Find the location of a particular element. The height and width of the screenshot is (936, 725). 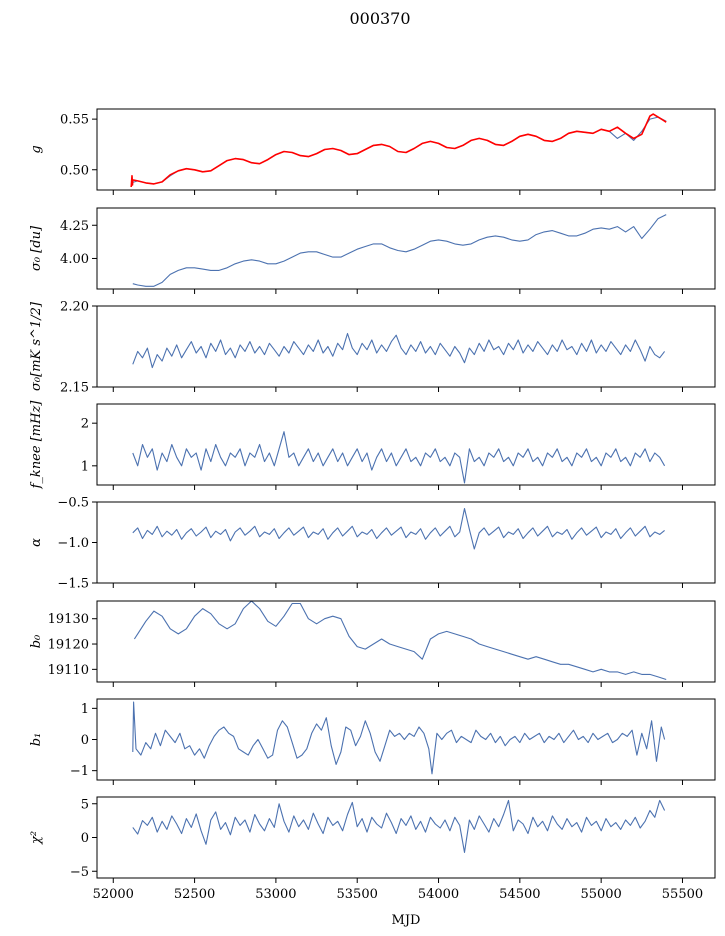

x-axis-label: MJD is located at coordinates (406, 920).